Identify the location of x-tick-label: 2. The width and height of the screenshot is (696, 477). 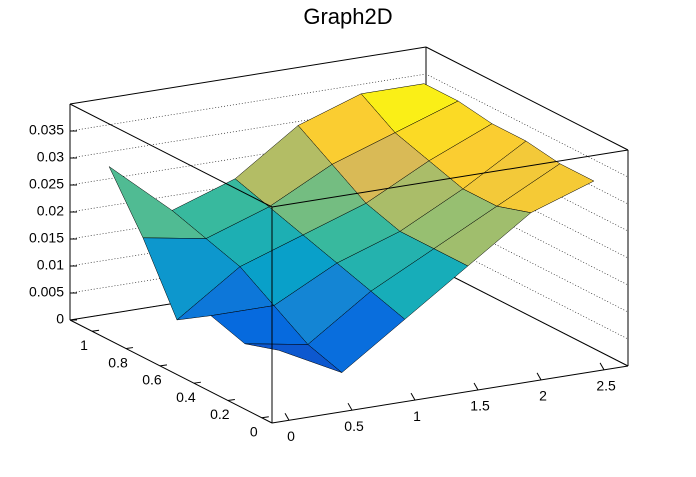
(543, 396).